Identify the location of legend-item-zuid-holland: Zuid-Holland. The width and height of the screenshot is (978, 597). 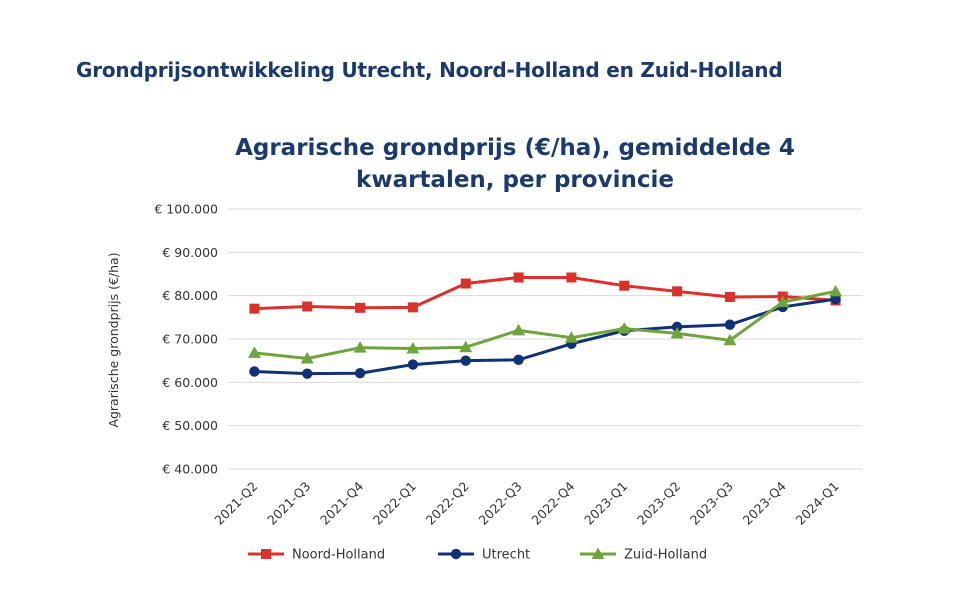
(643, 555).